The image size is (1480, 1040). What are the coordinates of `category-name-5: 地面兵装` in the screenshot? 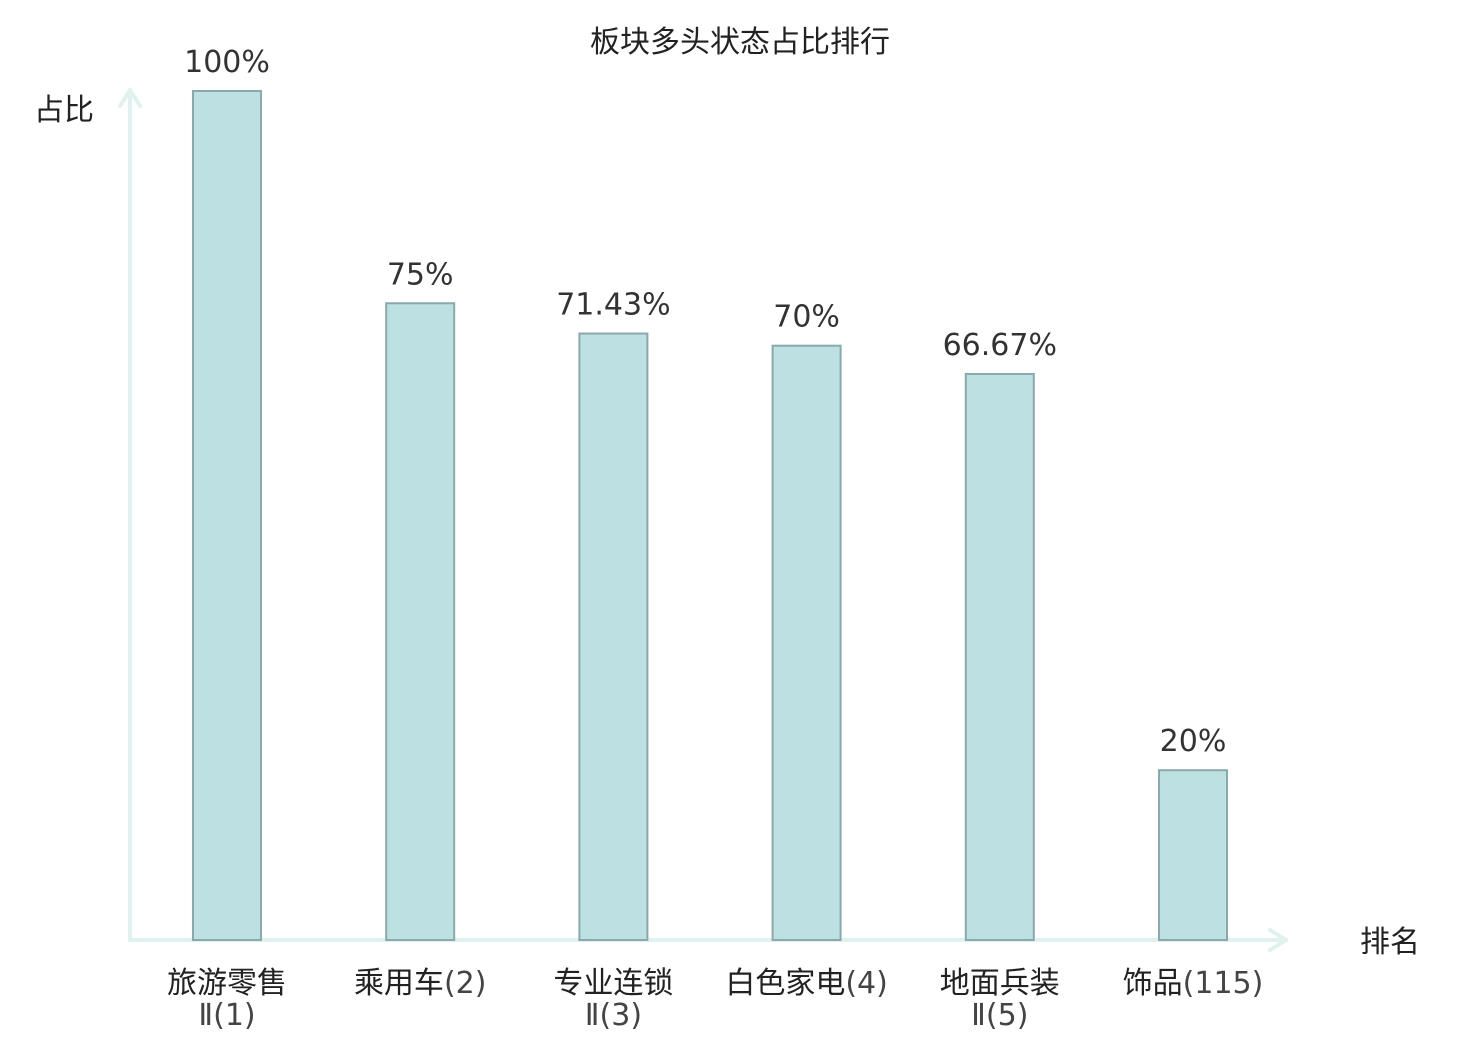 It's located at (1000, 983).